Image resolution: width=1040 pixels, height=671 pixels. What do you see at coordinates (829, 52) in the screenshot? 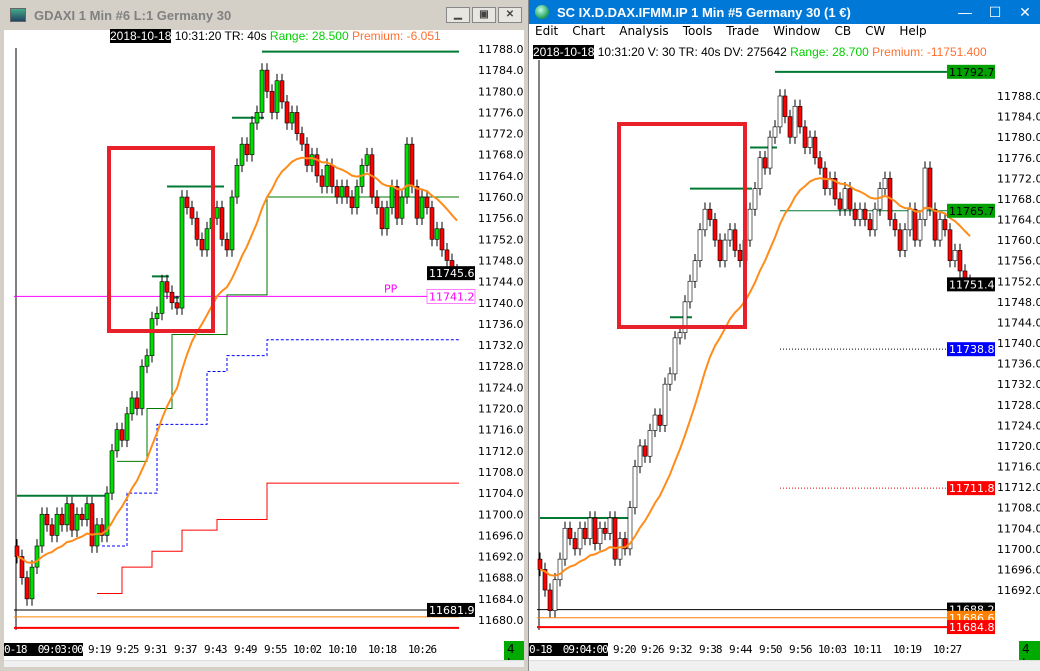
I see `info-range: Range: 28.700` at bounding box center [829, 52].